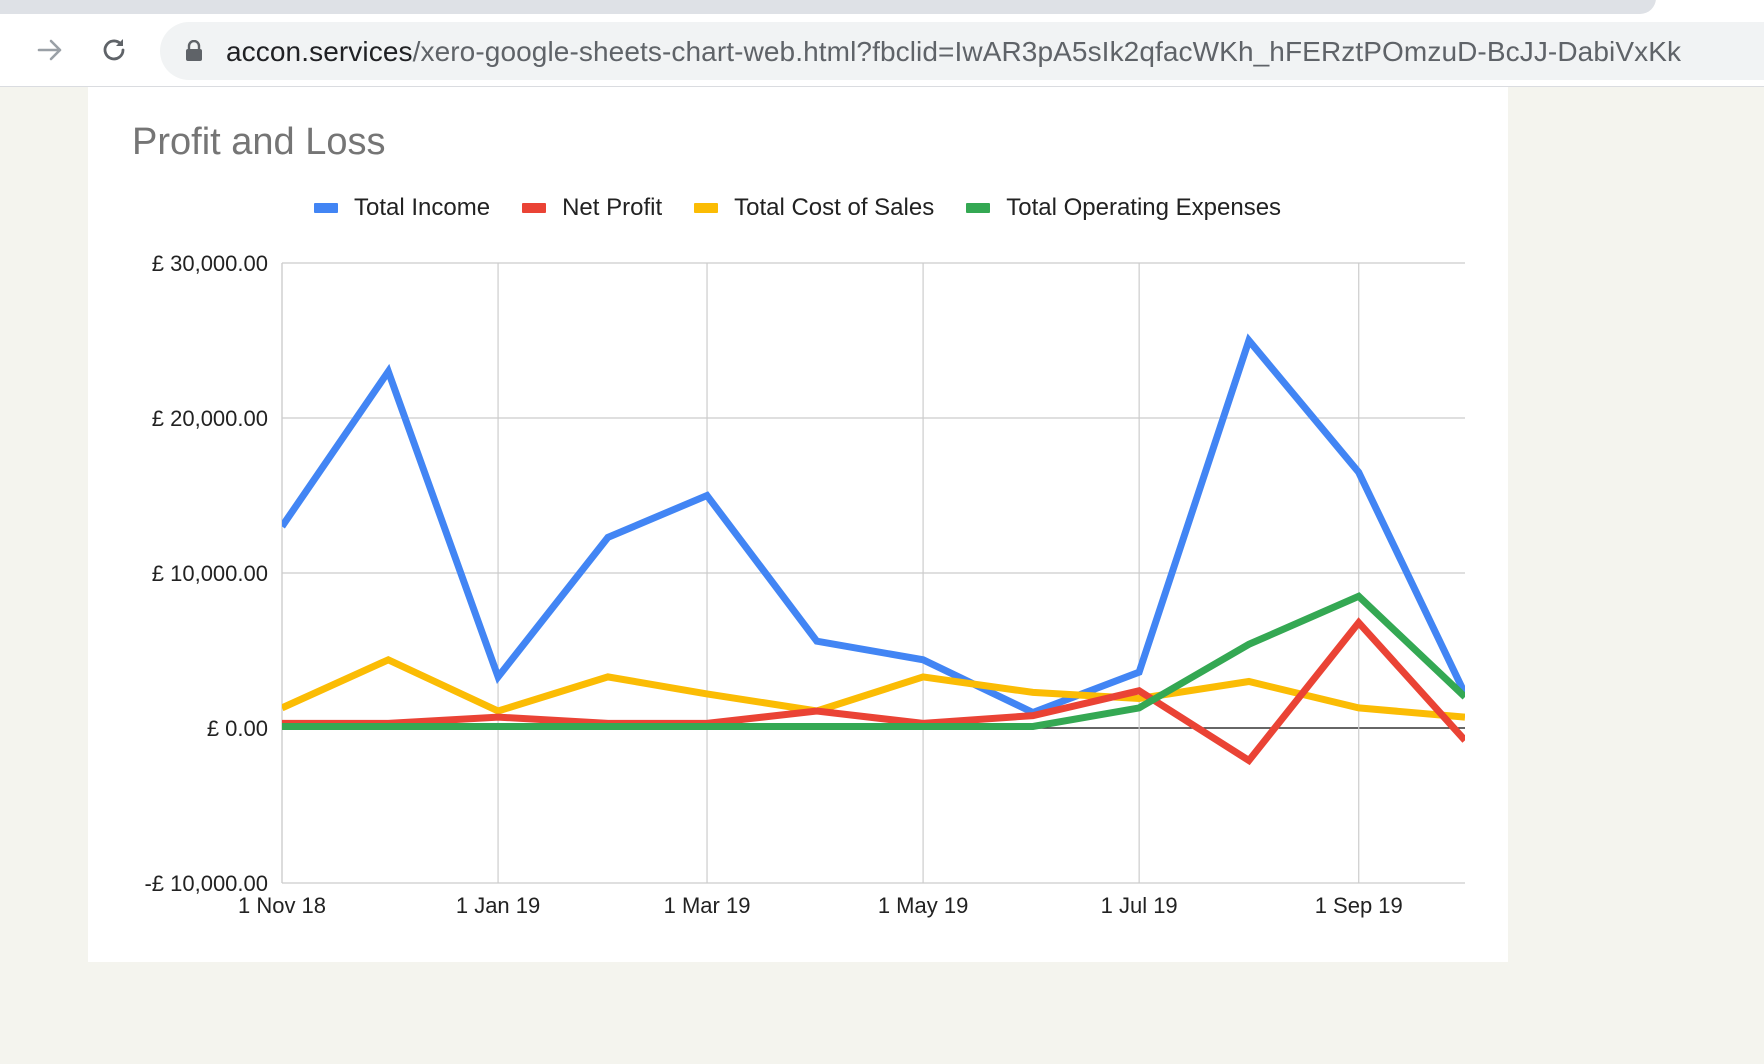 Image resolution: width=1764 pixels, height=1064 pixels. Describe the element at coordinates (319, 51) in the screenshot. I see `url-domain: accon.services` at that location.